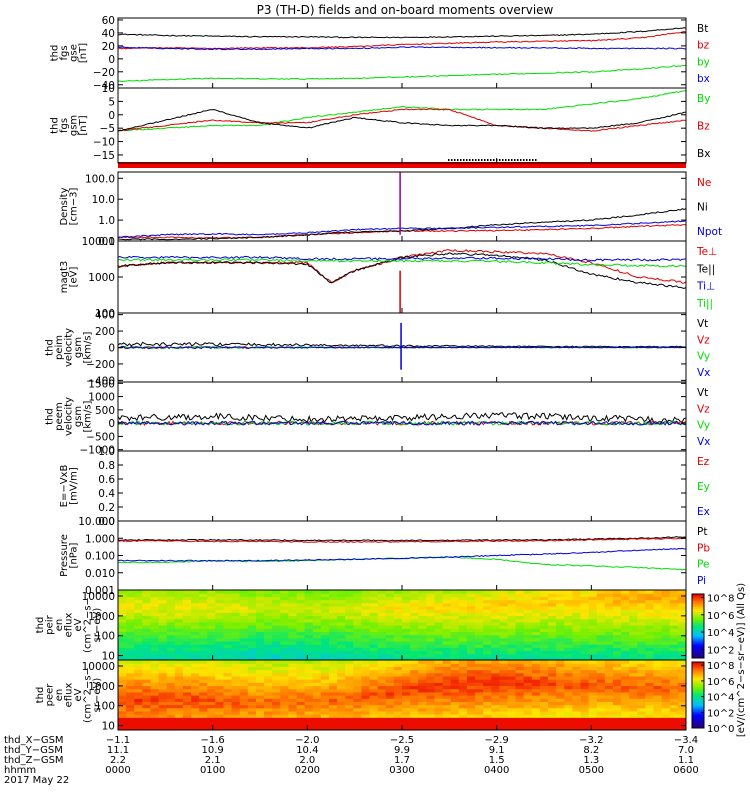  What do you see at coordinates (73, 486) in the screenshot?
I see `y-label-line: [mV/m]` at bounding box center [73, 486].